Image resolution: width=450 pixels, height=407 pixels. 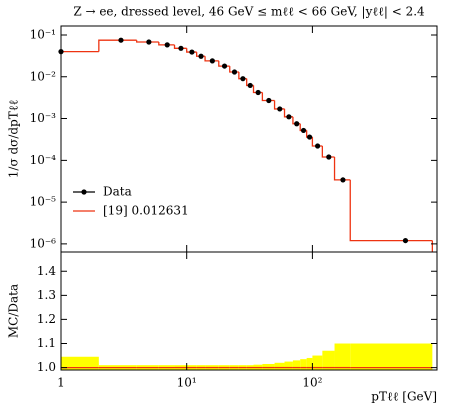 I want to click on y-tick-label: 1.2, so click(x=46, y=319).